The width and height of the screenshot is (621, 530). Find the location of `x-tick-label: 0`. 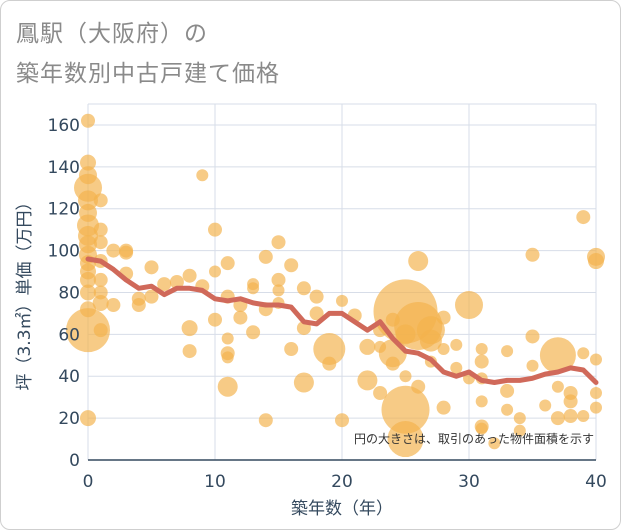

x-tick-label: 0 is located at coordinates (88, 482).